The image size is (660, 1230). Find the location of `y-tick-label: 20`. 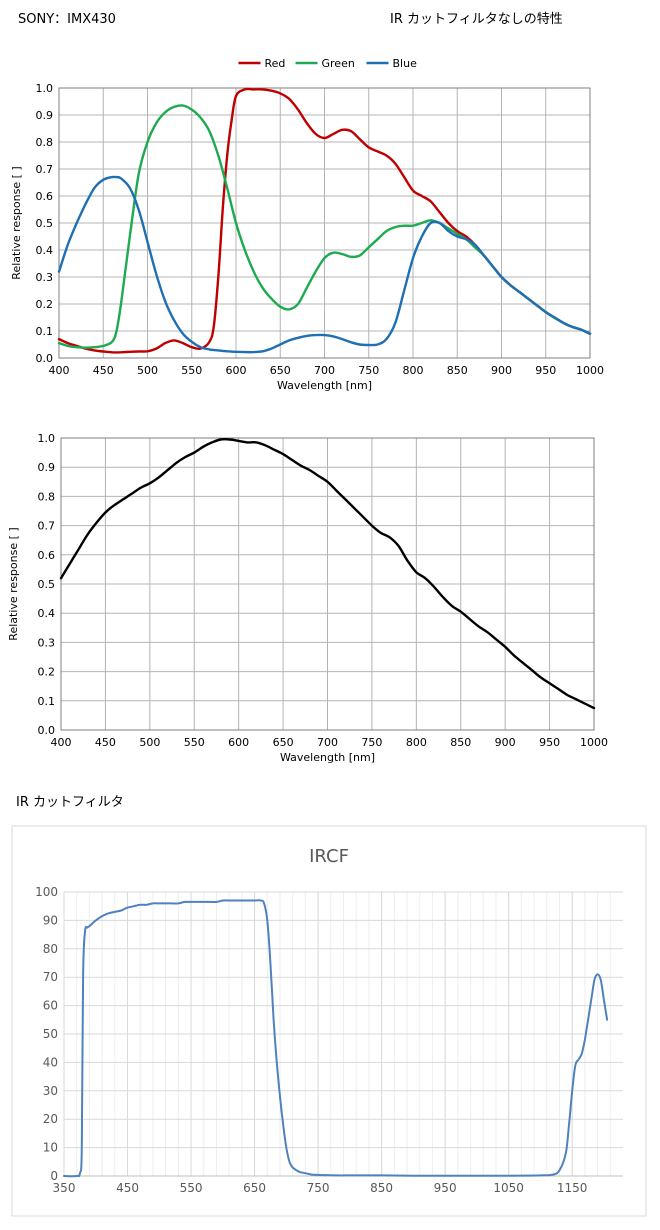

y-tick-label: 20 is located at coordinates (50, 1119).